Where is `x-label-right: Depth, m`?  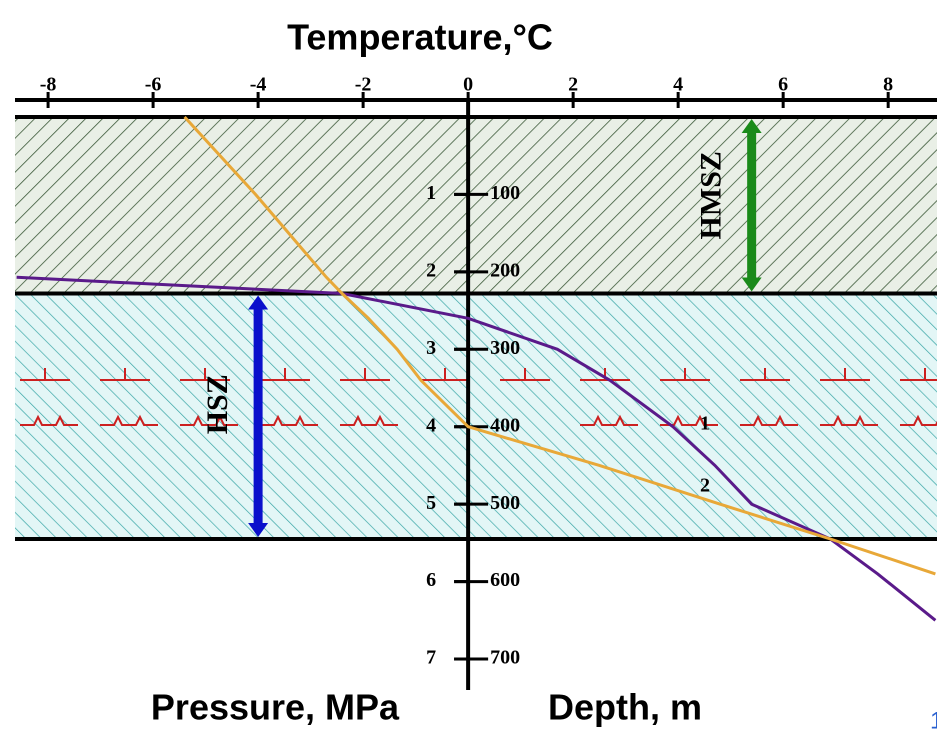 x-label-right: Depth, m is located at coordinates (625, 707).